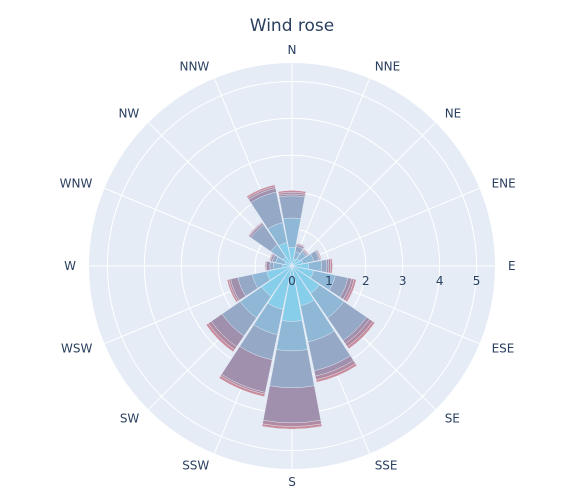  Describe the element at coordinates (477, 281) in the screenshot. I see `radial-tick-5: 5` at that location.